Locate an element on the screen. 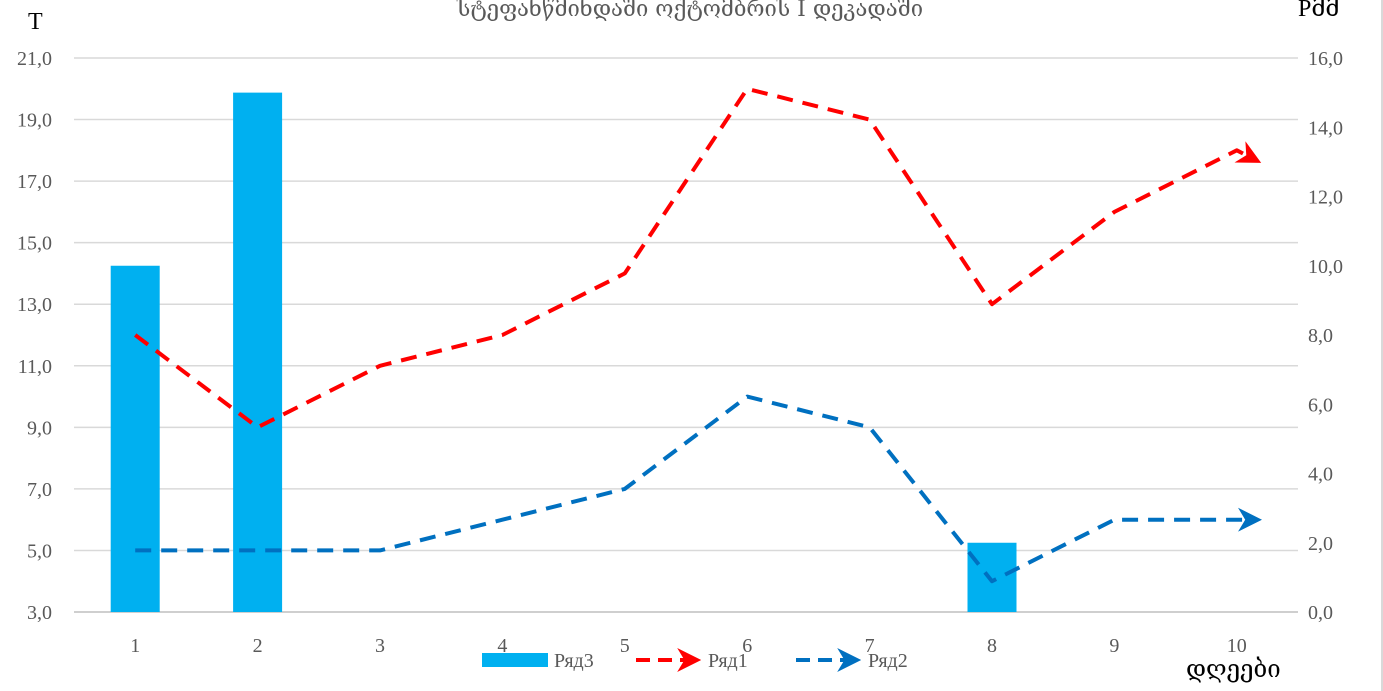  y-right-tick-label: 10,0 is located at coordinates (1325, 267).